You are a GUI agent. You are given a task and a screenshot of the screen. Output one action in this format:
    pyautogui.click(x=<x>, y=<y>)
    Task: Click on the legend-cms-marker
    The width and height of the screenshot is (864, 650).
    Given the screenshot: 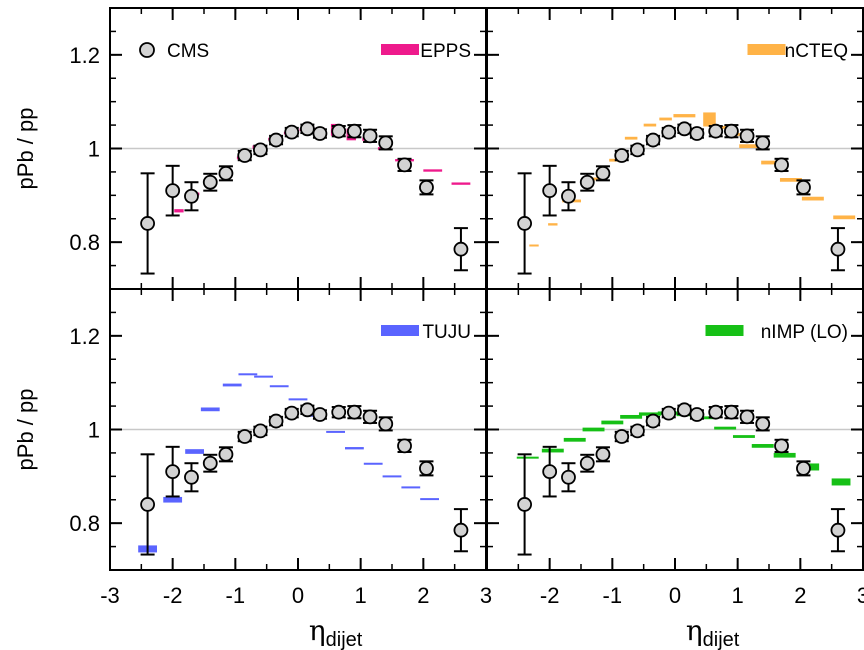 What is the action you would take?
    pyautogui.click(x=147, y=50)
    